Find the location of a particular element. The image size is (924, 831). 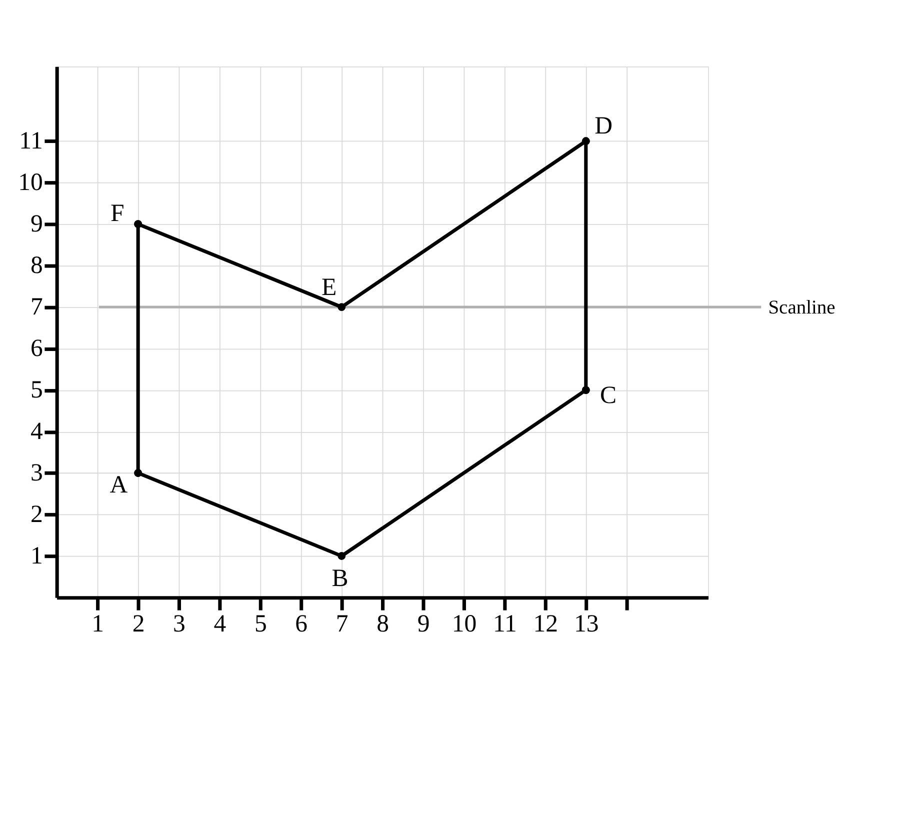

annotation: C is located at coordinates (608, 395).